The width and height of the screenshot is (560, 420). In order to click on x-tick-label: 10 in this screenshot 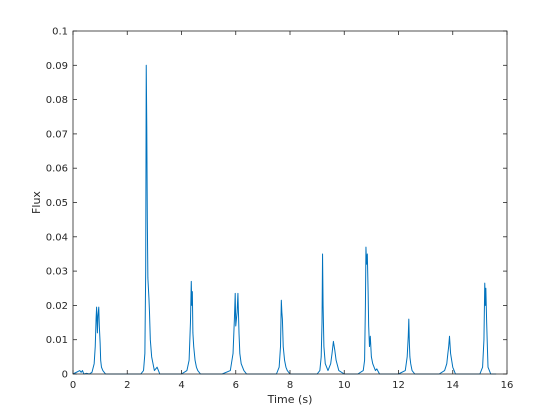, I will do `click(344, 385)`.